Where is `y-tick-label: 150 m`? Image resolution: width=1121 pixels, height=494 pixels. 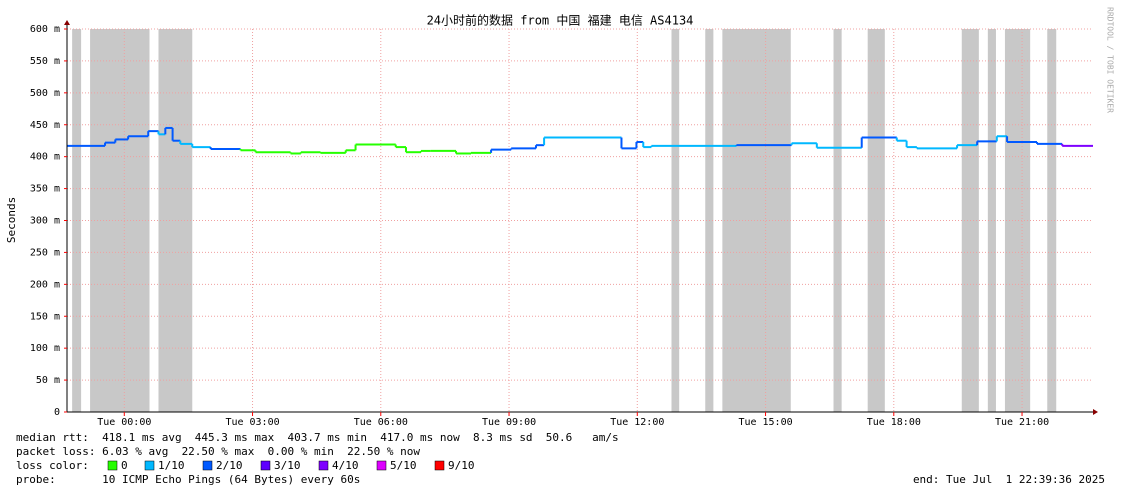 y-tick-label: 150 m is located at coordinates (45, 316).